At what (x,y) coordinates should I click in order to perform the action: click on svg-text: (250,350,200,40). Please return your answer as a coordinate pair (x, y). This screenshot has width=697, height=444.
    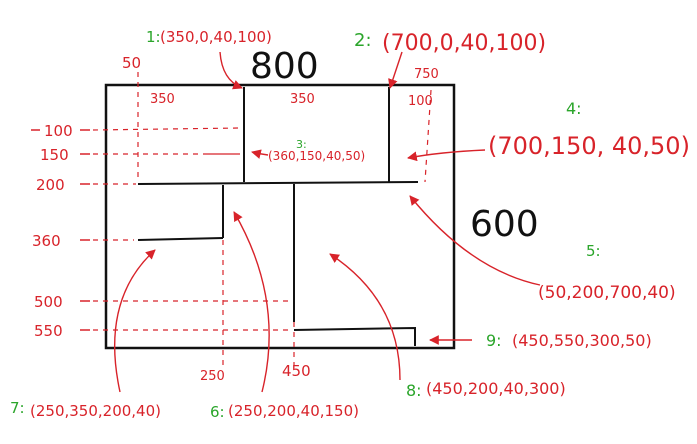
    Looking at the image, I should click on (95, 411).